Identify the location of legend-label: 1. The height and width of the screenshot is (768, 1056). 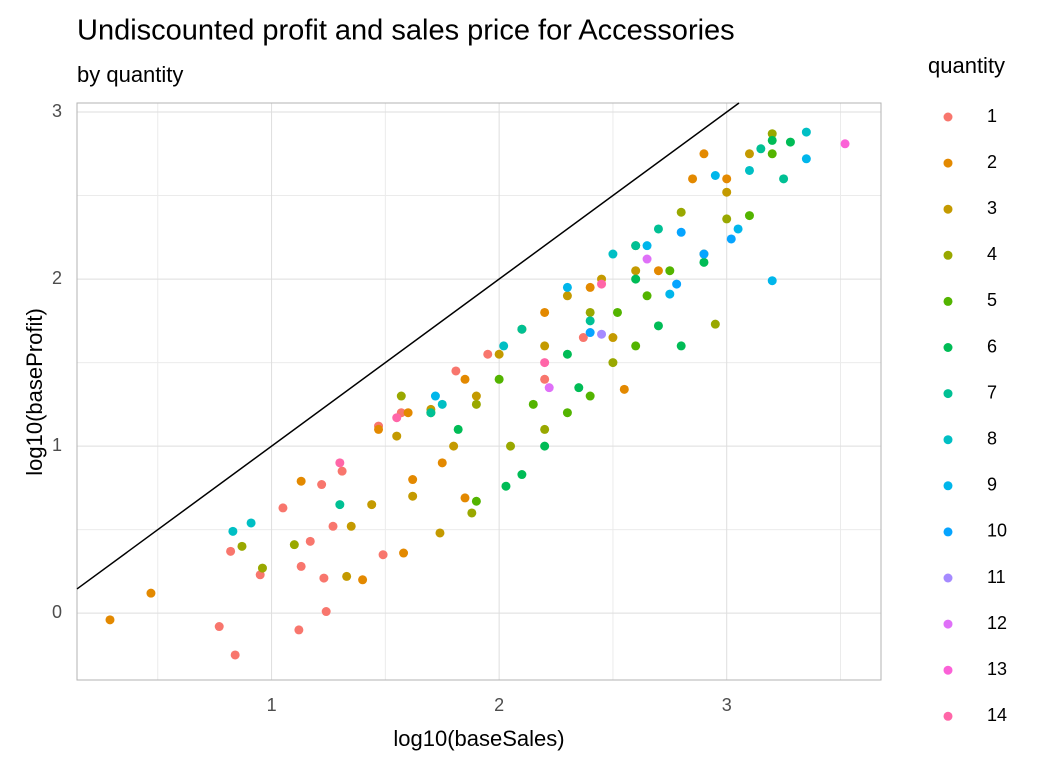
(992, 116).